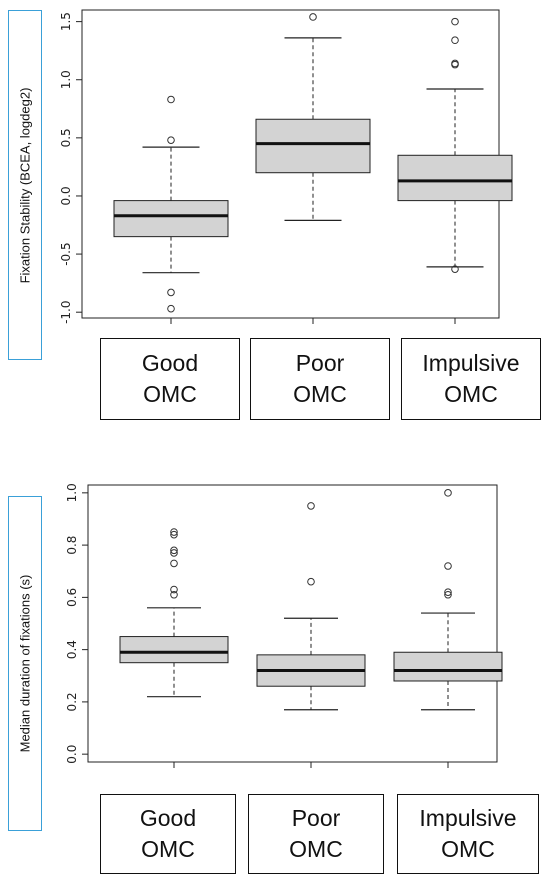  Describe the element at coordinates (72, 597) in the screenshot. I see `y-tick-label: 0.6` at that location.